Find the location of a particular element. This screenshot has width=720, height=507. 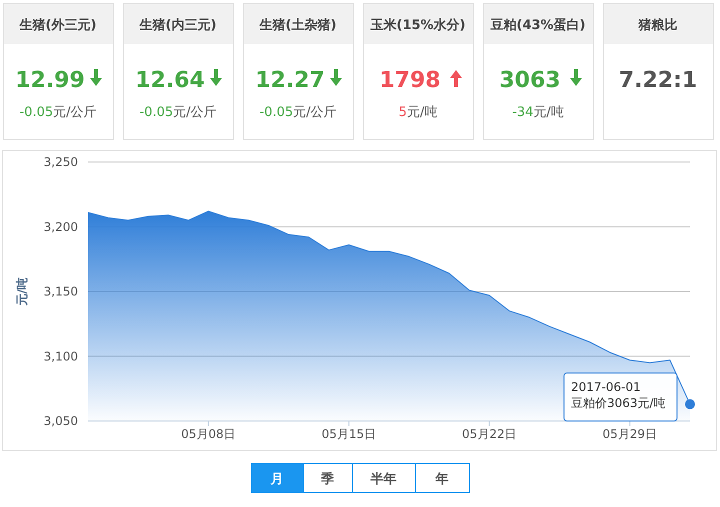

text: 5元/吨 is located at coordinates (418, 112).